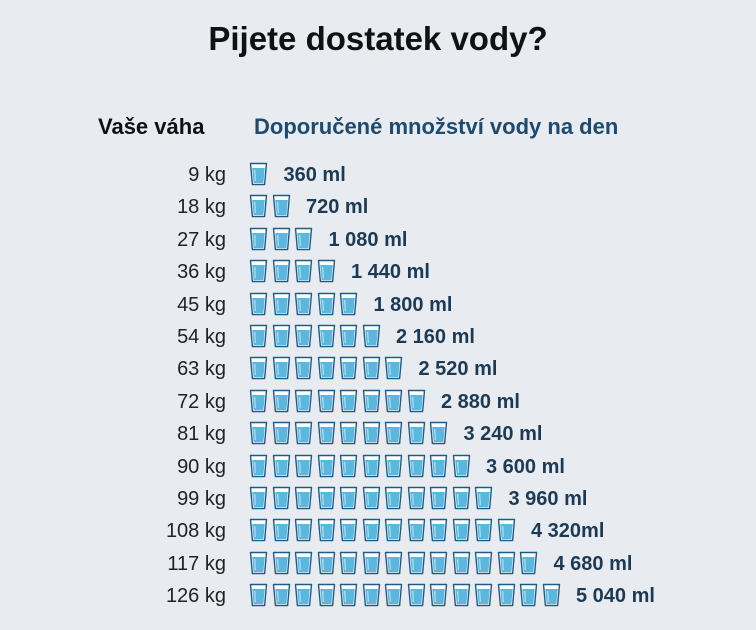 This screenshot has width=756, height=630. I want to click on weight-label: 45 kg, so click(201, 304).